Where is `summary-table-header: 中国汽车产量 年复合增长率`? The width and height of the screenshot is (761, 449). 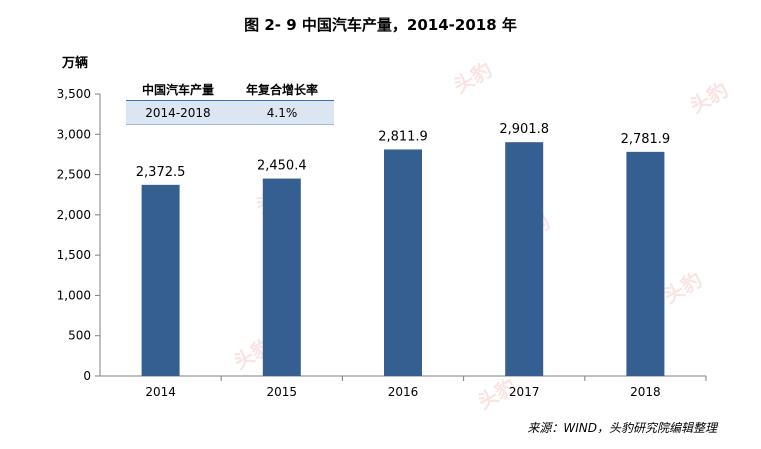
summary-table-header: 中国汽车产量 年复合增长率 is located at coordinates (230, 89).